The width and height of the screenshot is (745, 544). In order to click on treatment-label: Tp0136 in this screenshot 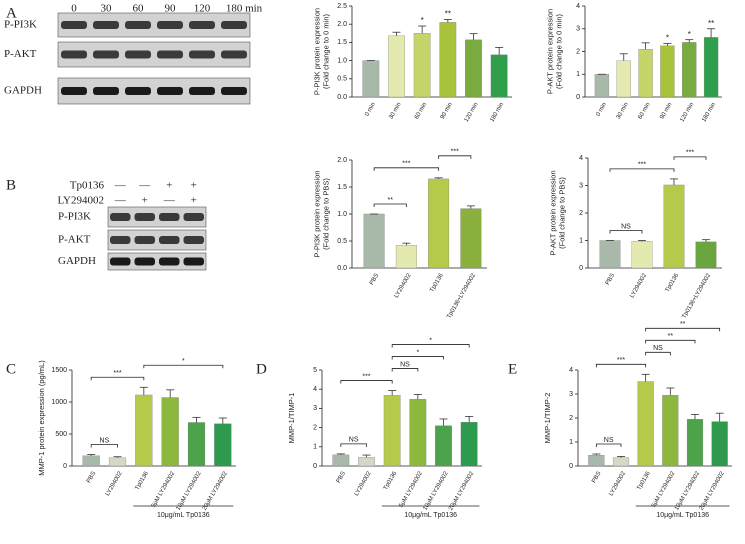, I will do `click(87, 186)`.